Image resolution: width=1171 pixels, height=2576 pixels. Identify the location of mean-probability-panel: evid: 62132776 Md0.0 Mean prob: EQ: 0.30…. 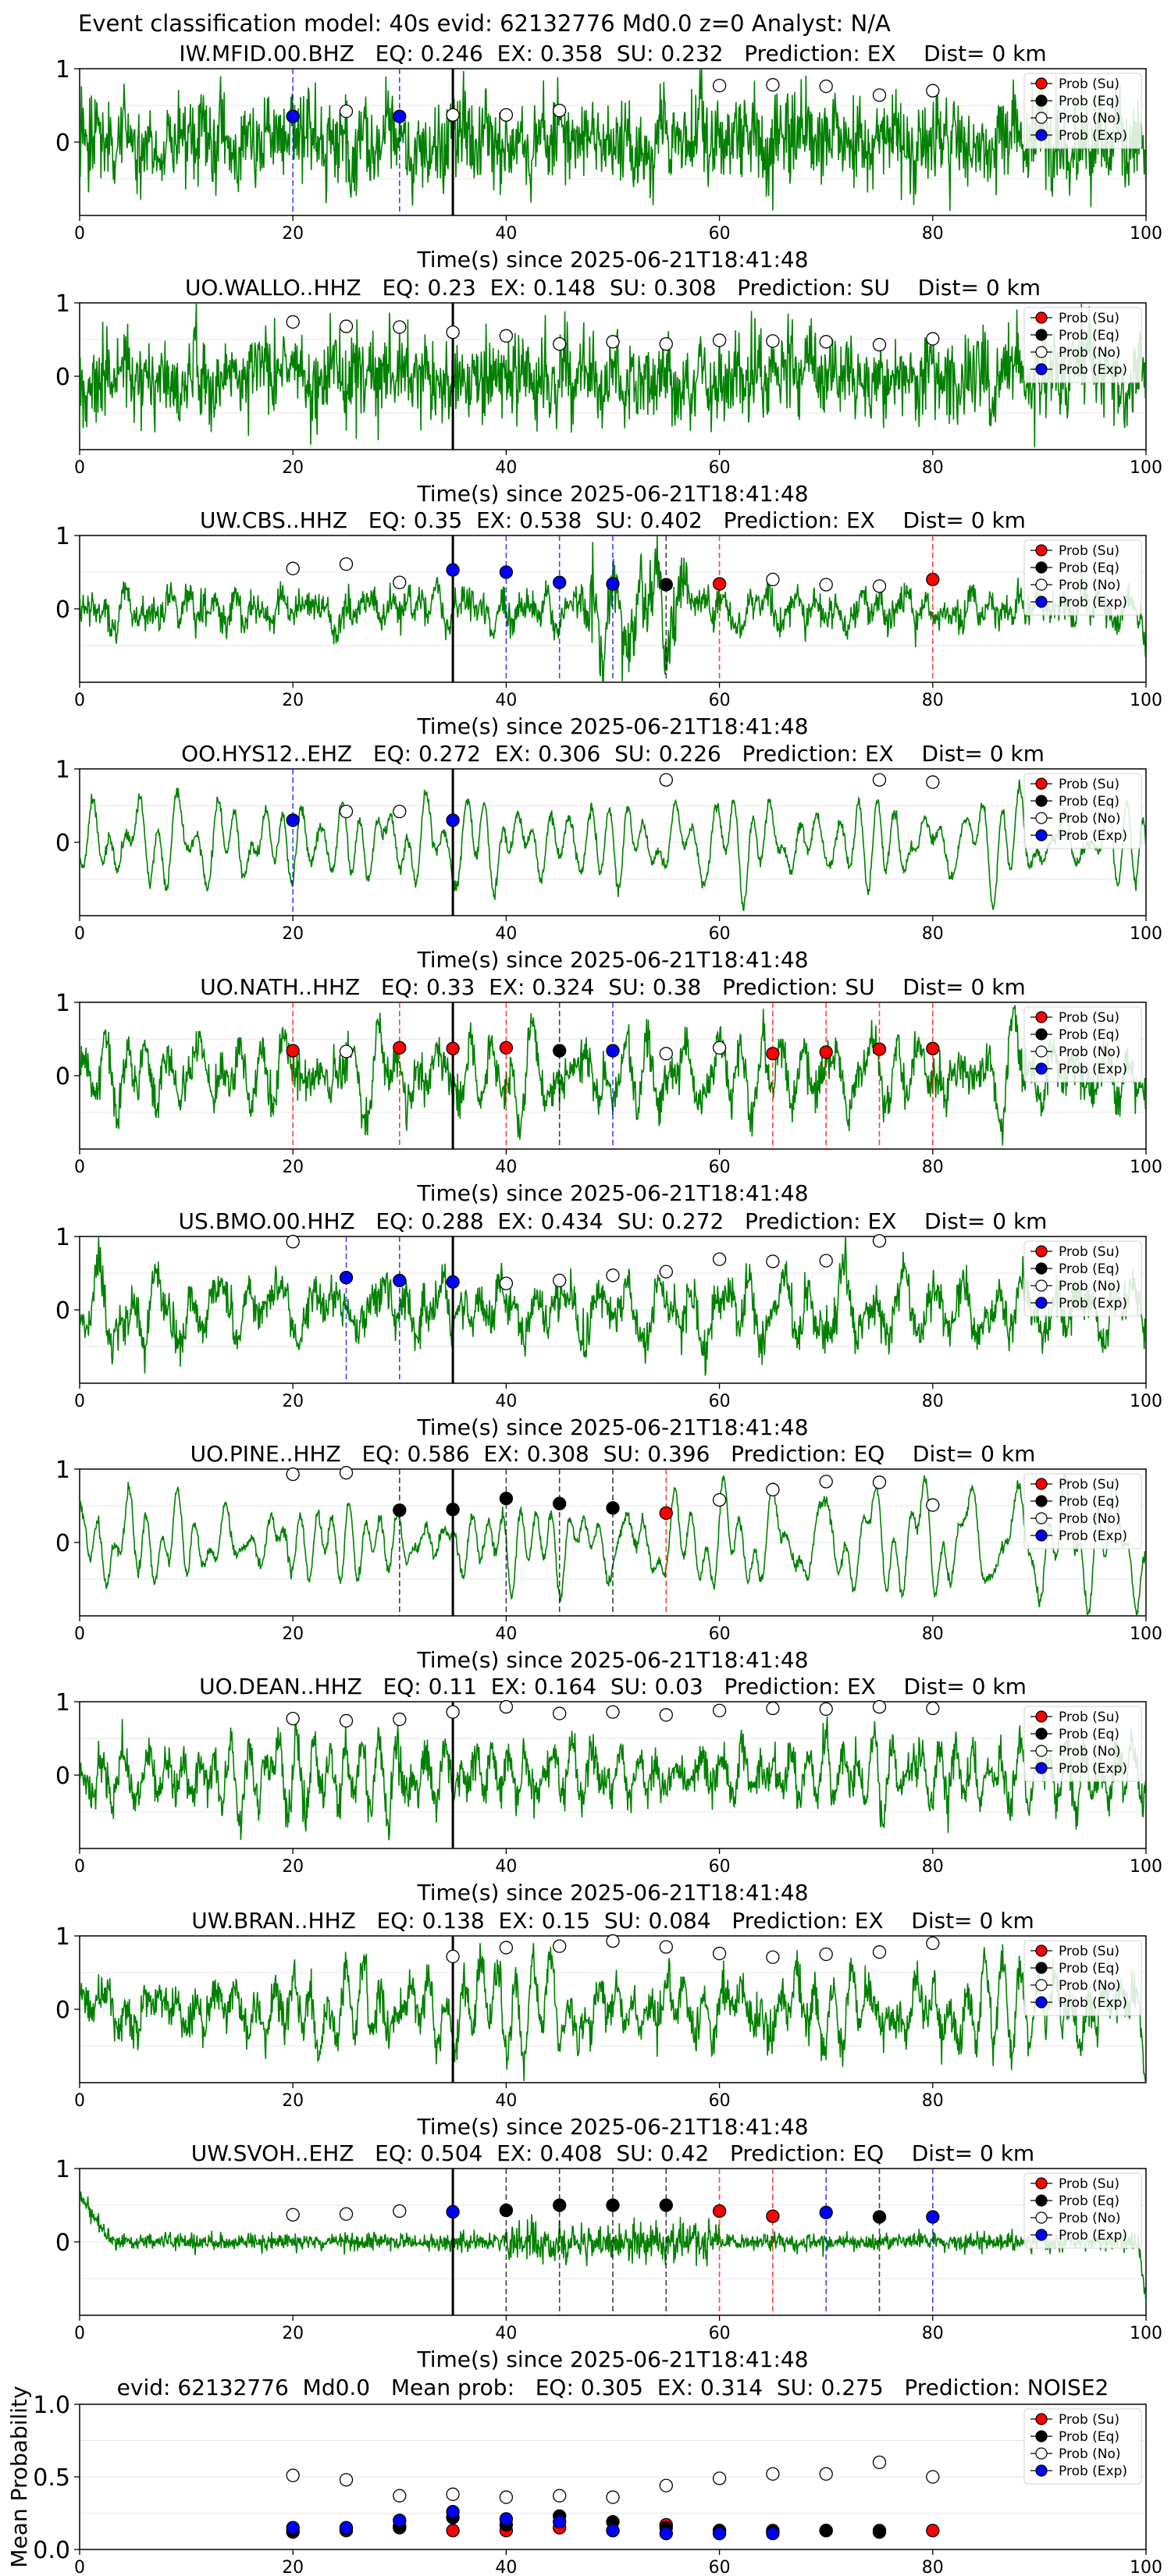
(584, 2475).